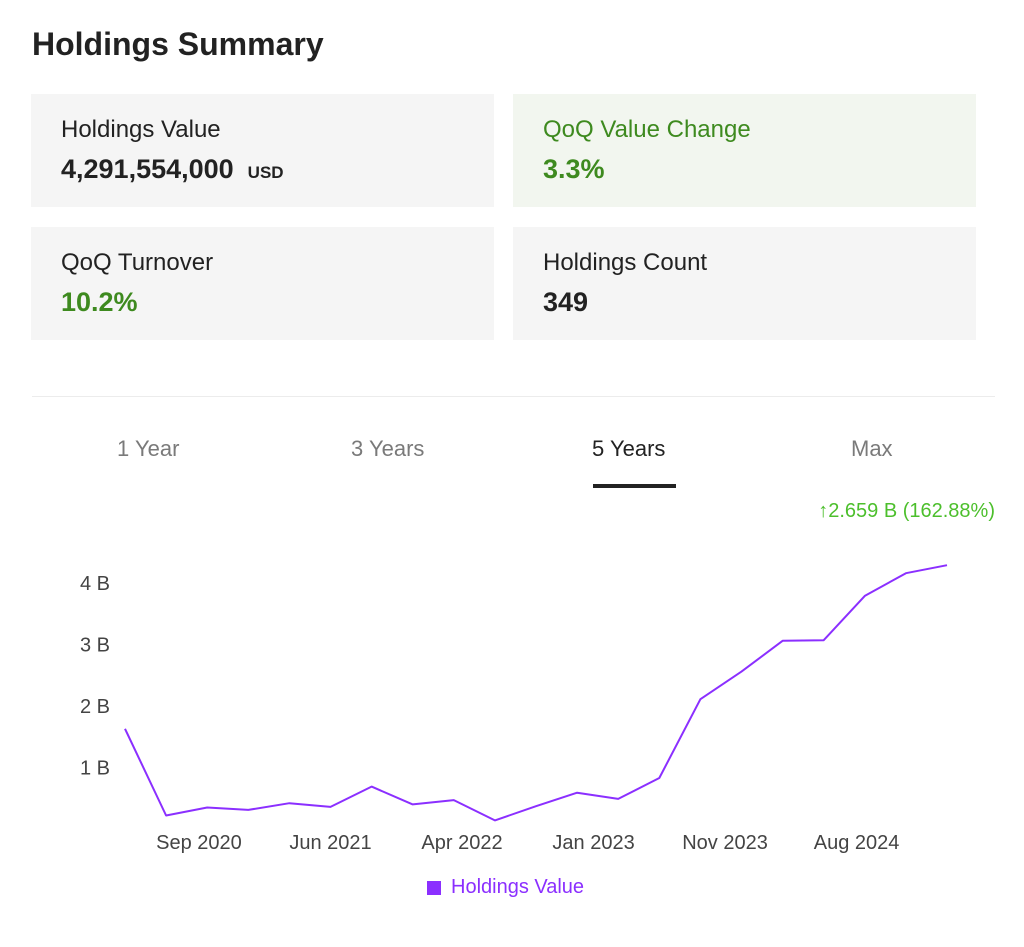 The width and height of the screenshot is (1024, 947). Describe the element at coordinates (513, 396) in the screenshot. I see `section-divider` at that location.